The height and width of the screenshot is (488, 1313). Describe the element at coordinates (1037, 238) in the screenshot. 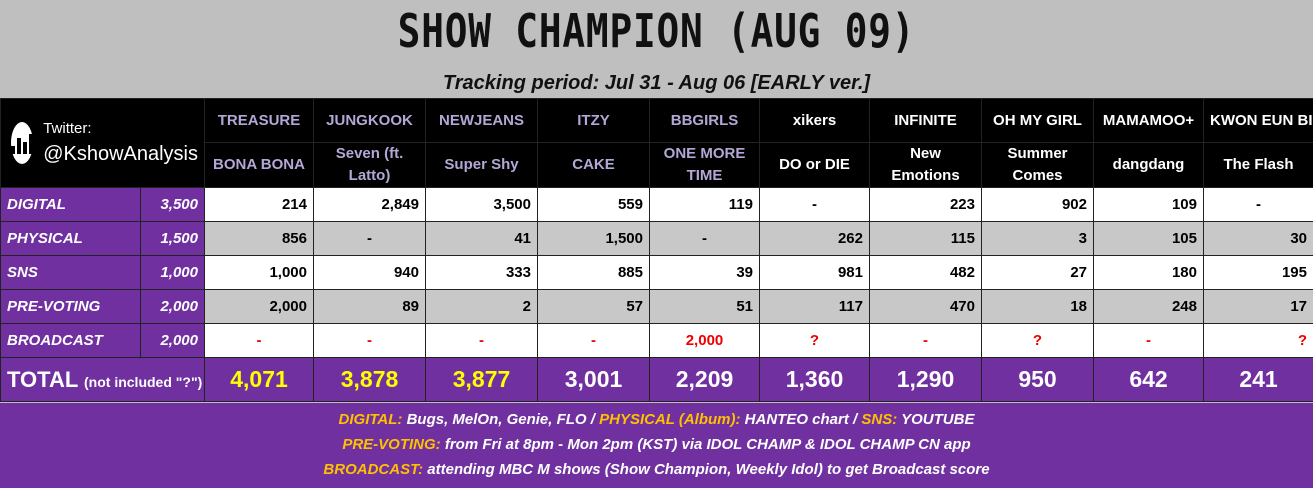

I see `score-cell: 3` at that location.